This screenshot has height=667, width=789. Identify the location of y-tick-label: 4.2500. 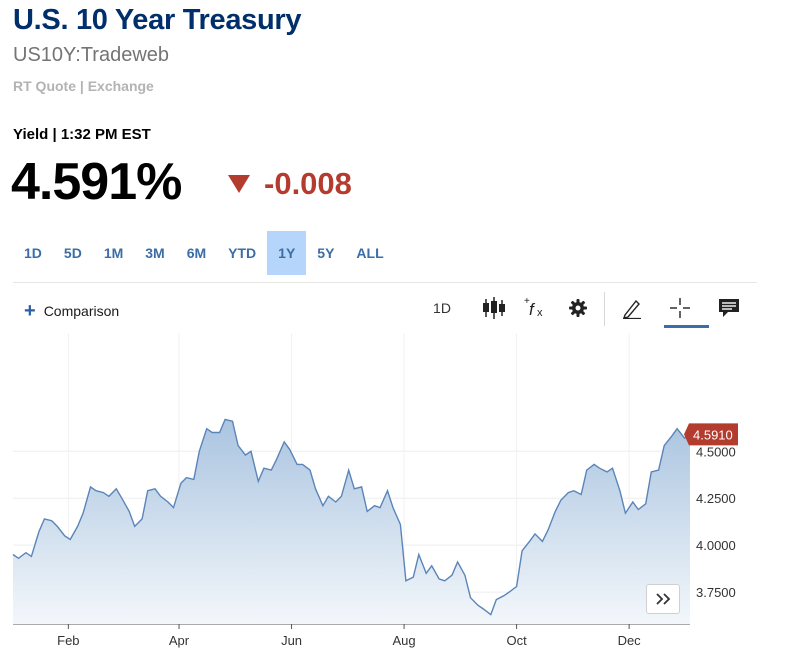
(716, 498).